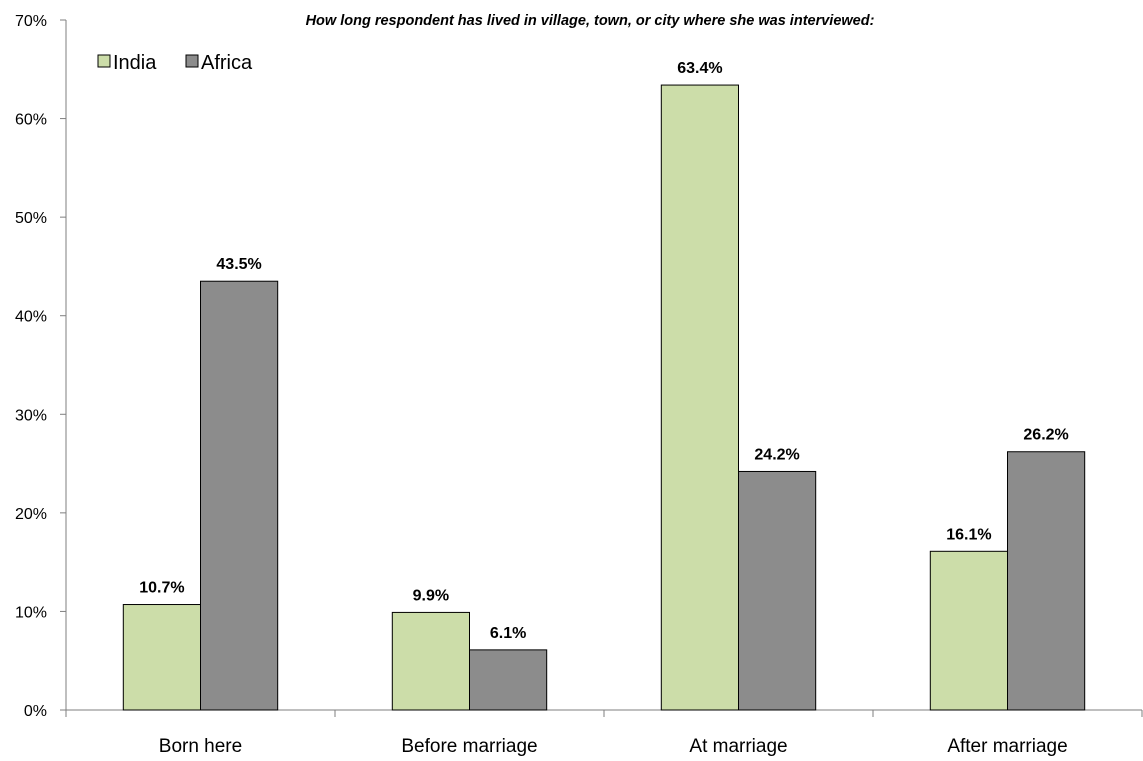 The width and height of the screenshot is (1143, 761). What do you see at coordinates (31, 415) in the screenshot?
I see `y-tick-label: 30%` at bounding box center [31, 415].